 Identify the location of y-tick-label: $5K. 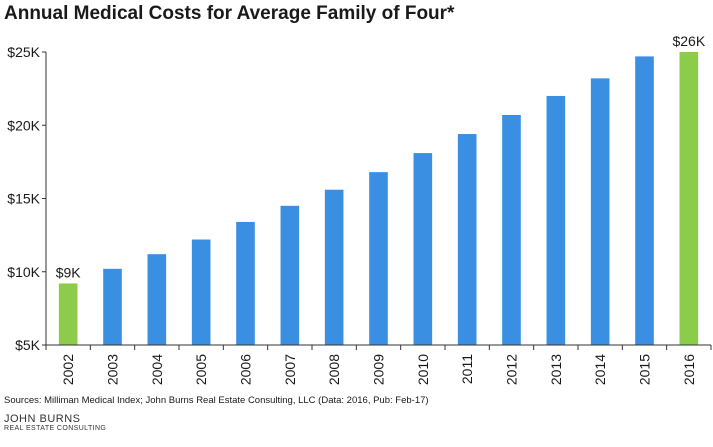
(28, 345).